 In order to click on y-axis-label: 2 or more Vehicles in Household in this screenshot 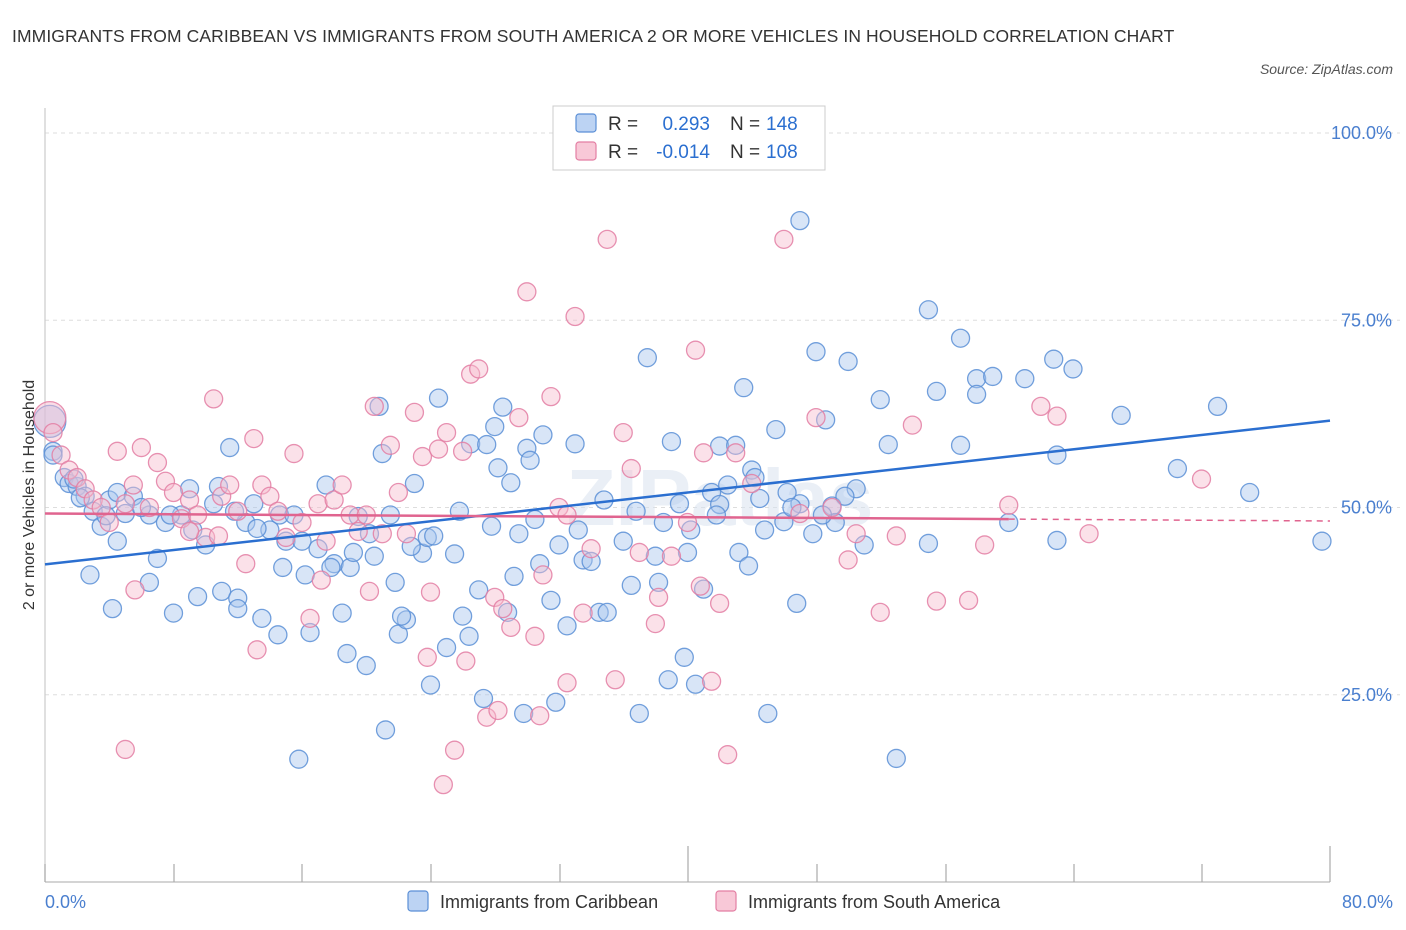, I will do `click(29, 495)`.